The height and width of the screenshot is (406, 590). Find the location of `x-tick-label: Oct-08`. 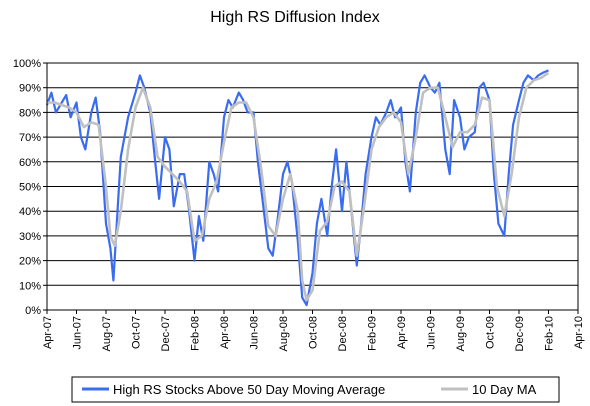

x-tick-label: Oct-08 is located at coordinates (314, 332).